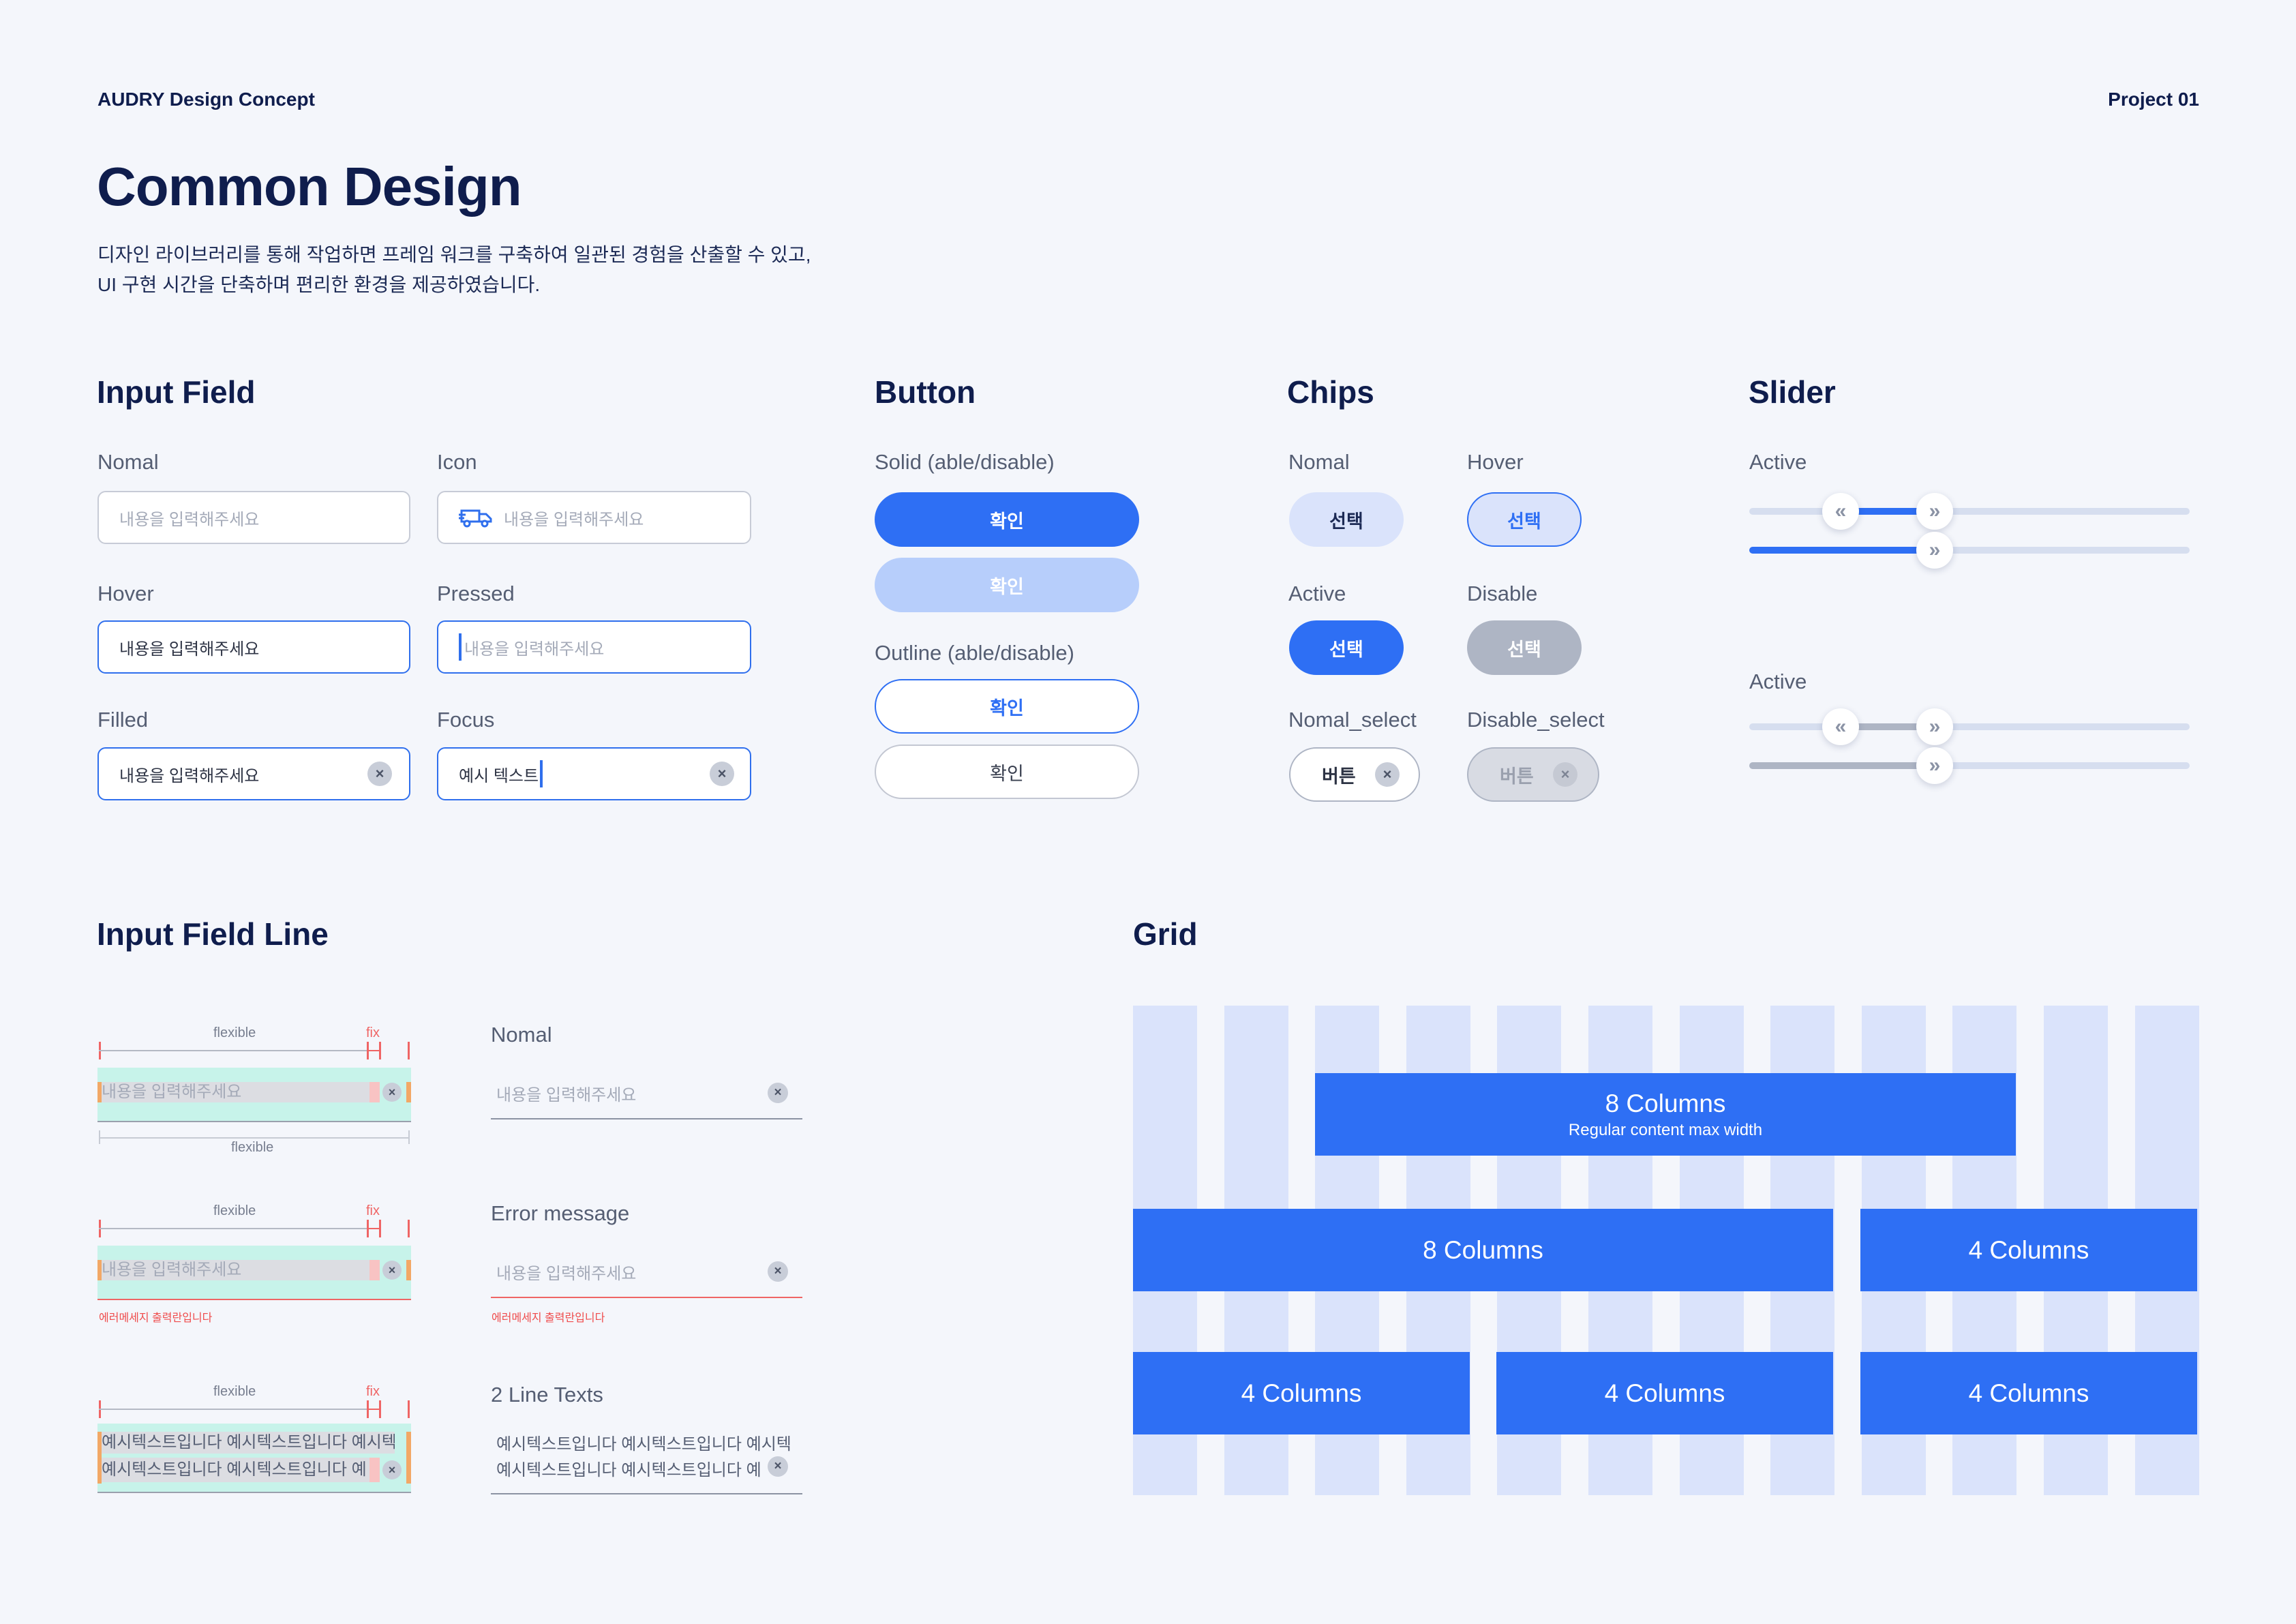  I want to click on chip-nomal-select-label: Nomal_select, so click(1352, 720).